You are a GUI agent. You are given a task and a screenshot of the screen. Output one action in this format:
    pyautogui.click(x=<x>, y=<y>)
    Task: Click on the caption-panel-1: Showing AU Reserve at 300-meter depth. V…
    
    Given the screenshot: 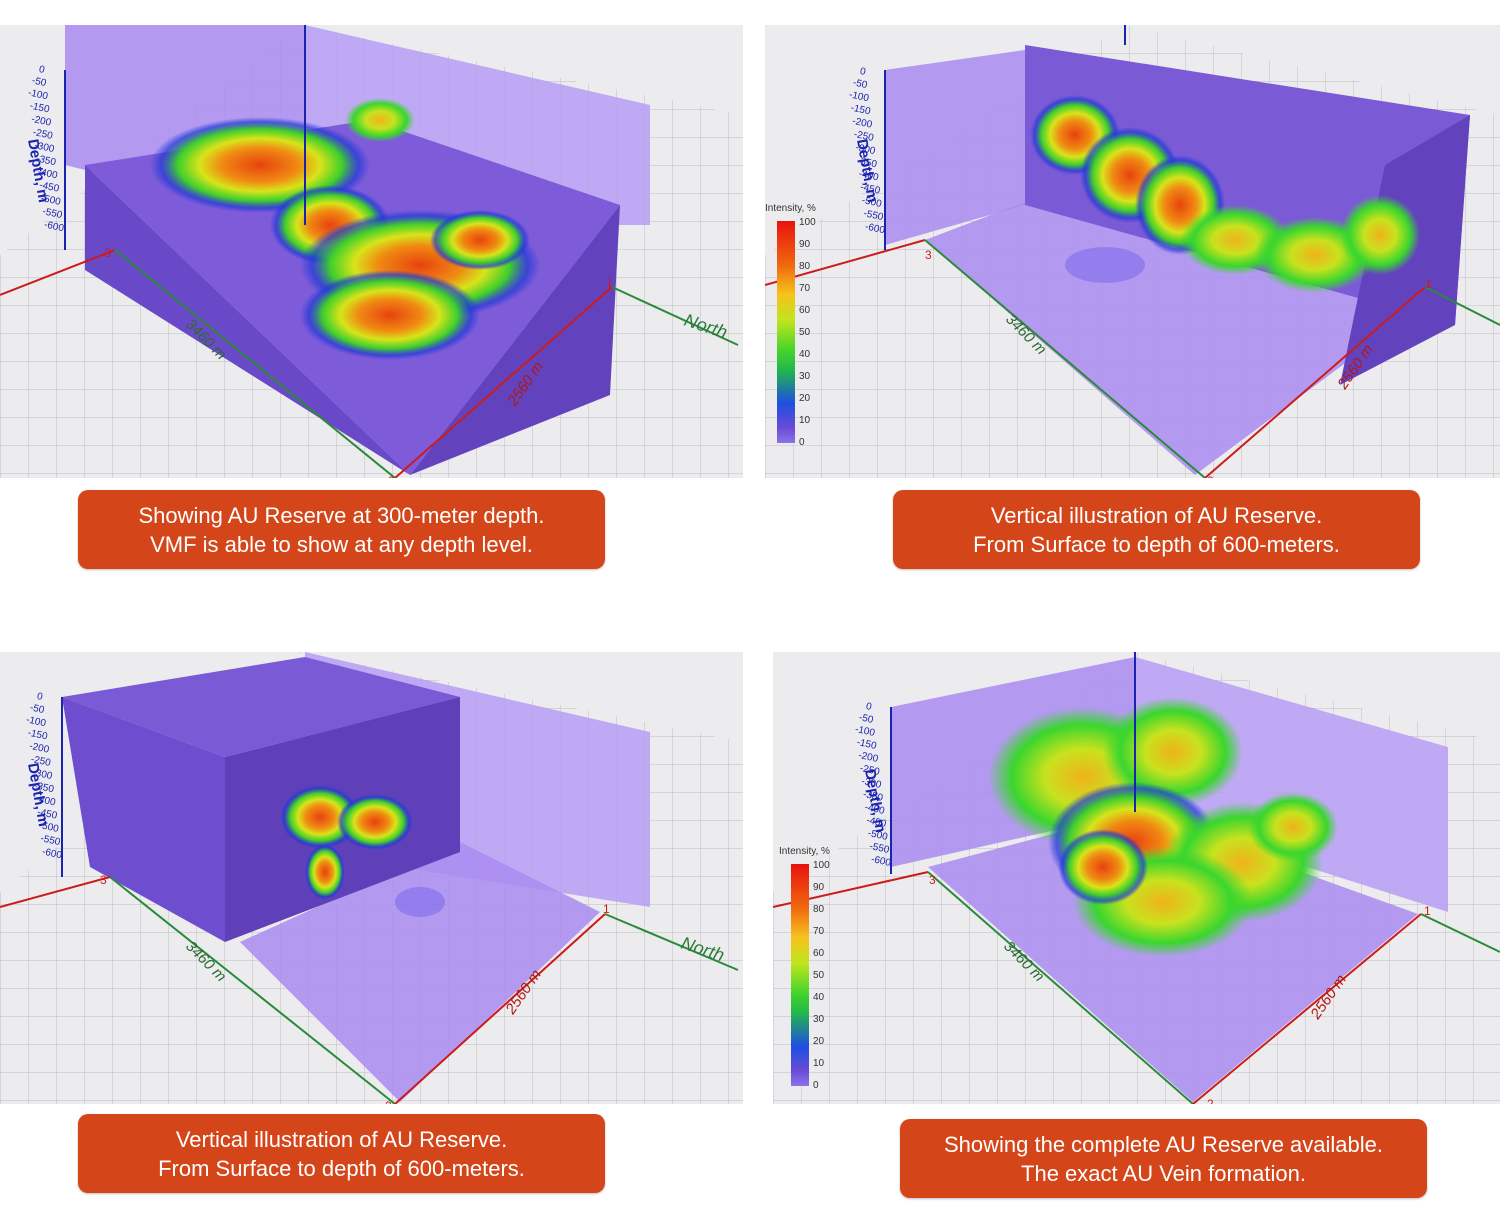 What is the action you would take?
    pyautogui.click(x=341, y=529)
    